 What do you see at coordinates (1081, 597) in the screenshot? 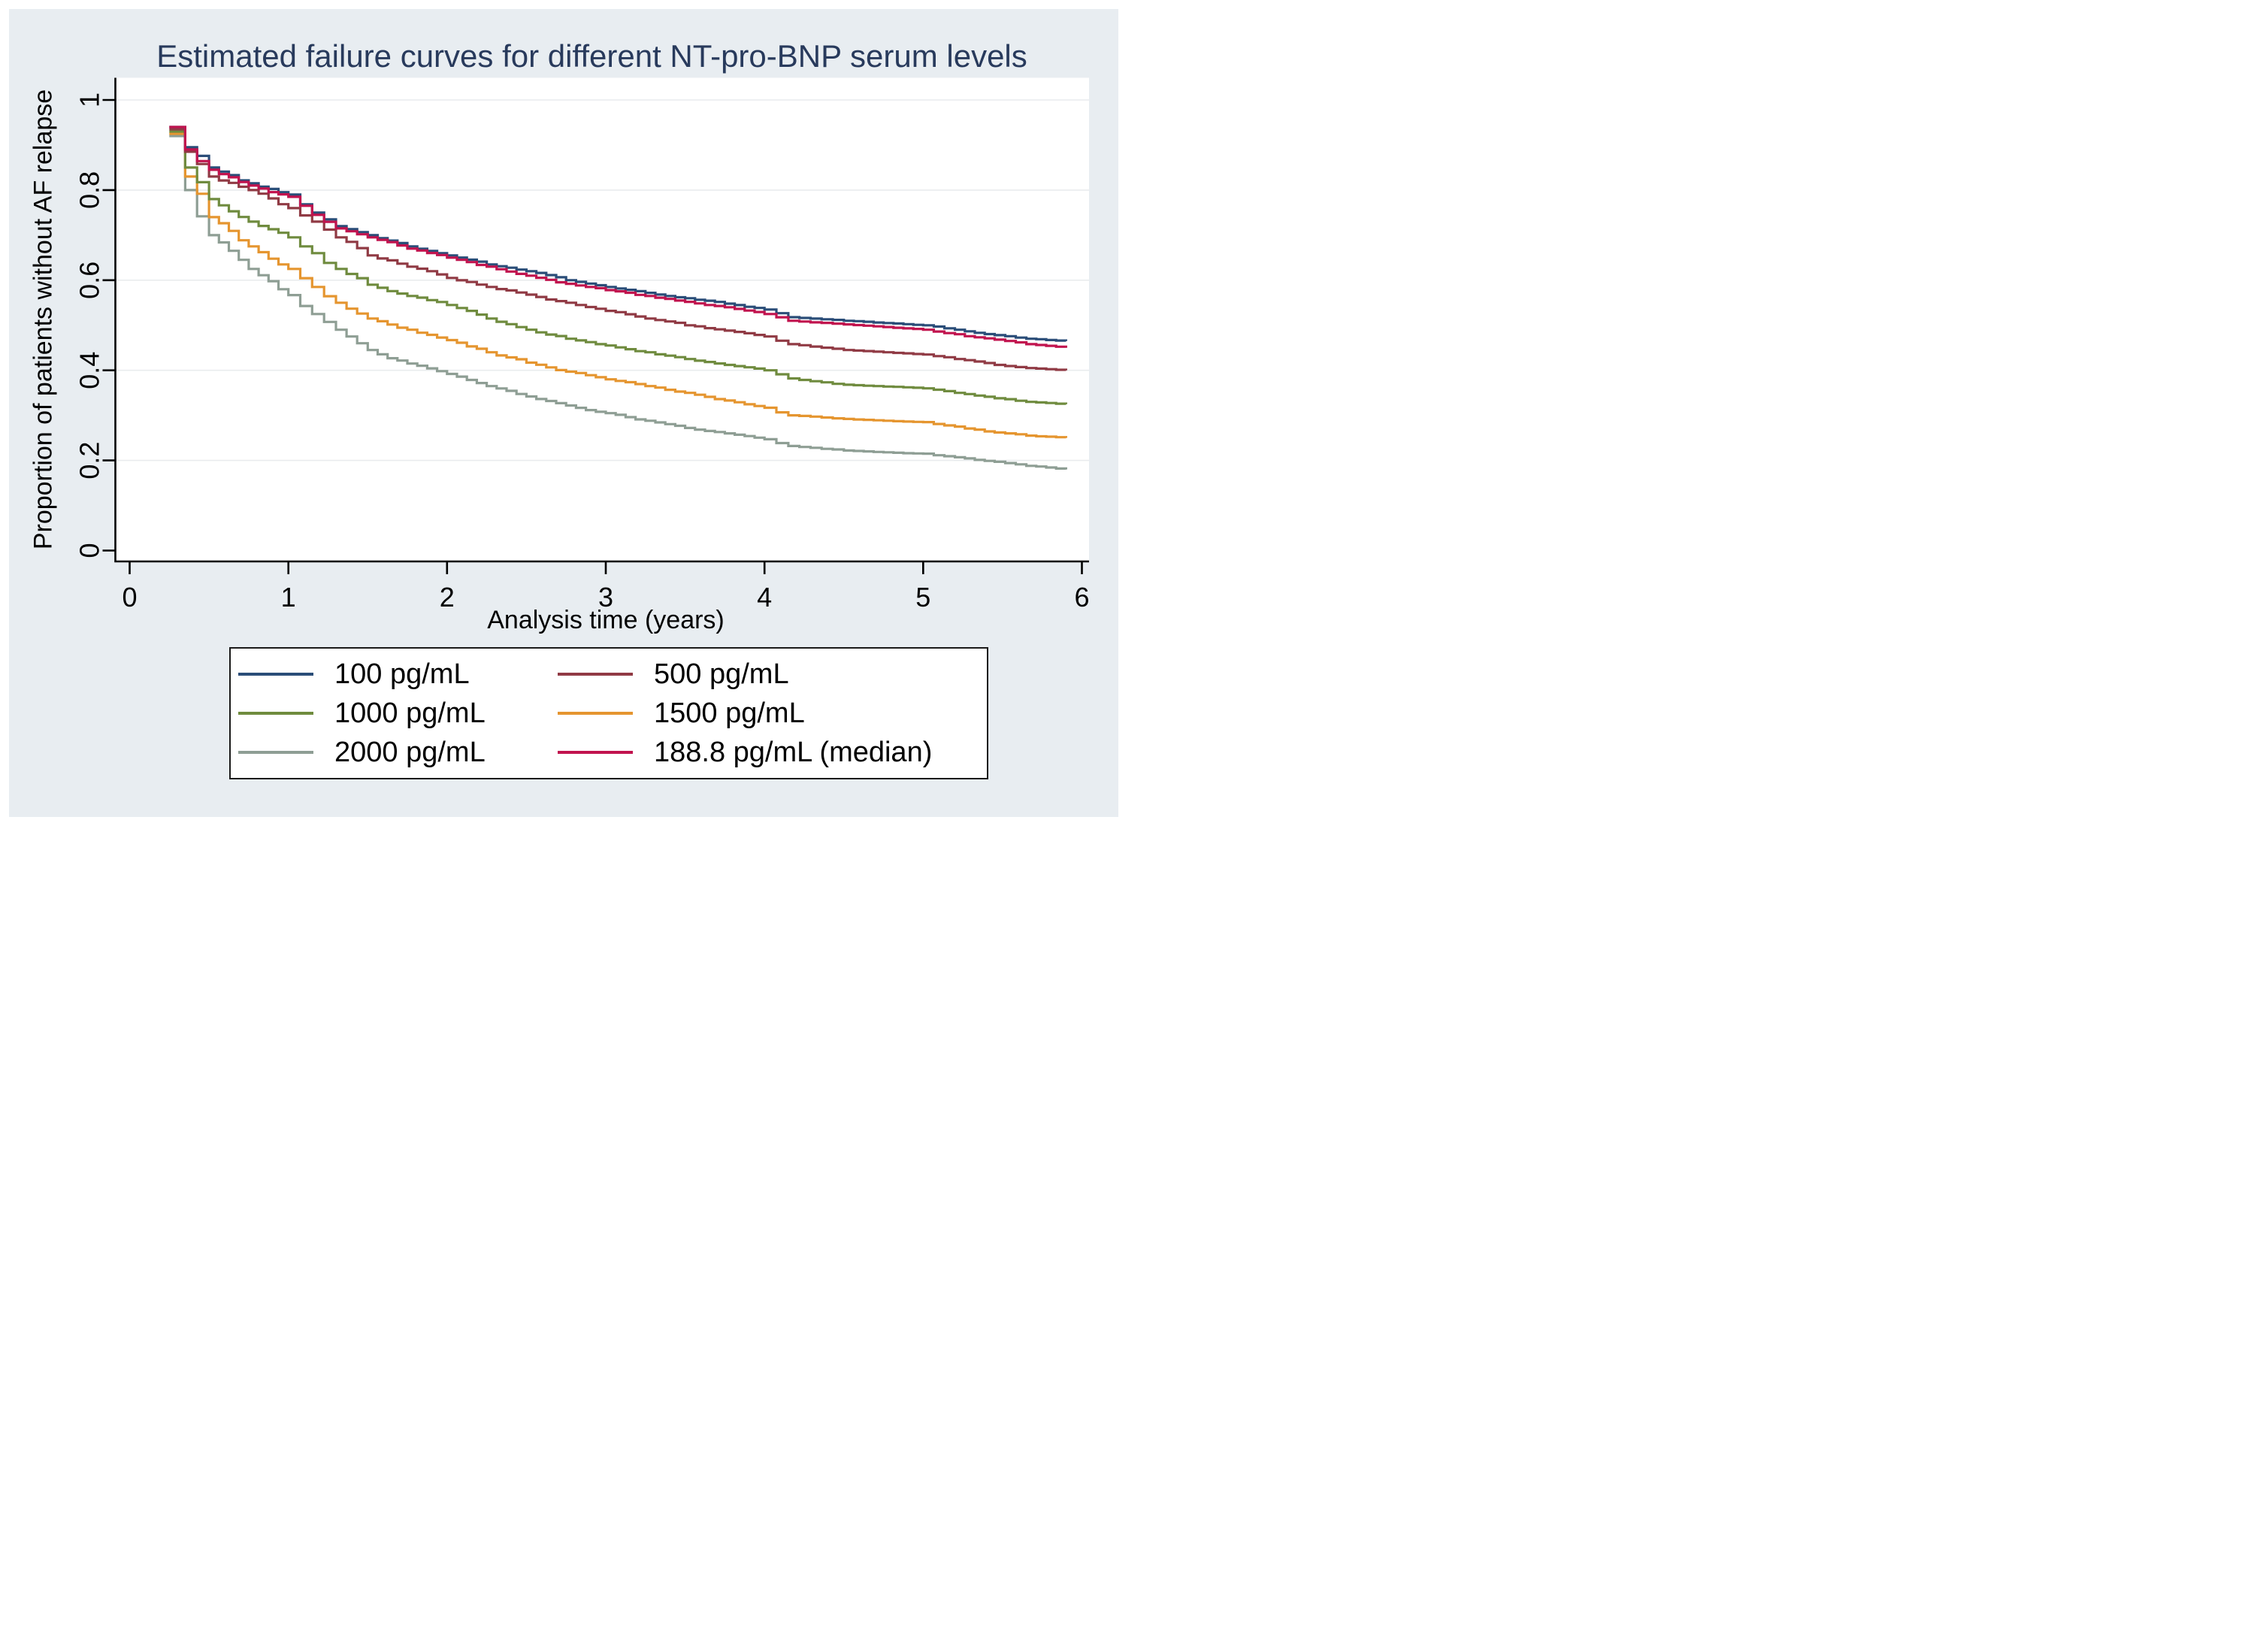
I see `x-tick-label-6: 6` at bounding box center [1081, 597].